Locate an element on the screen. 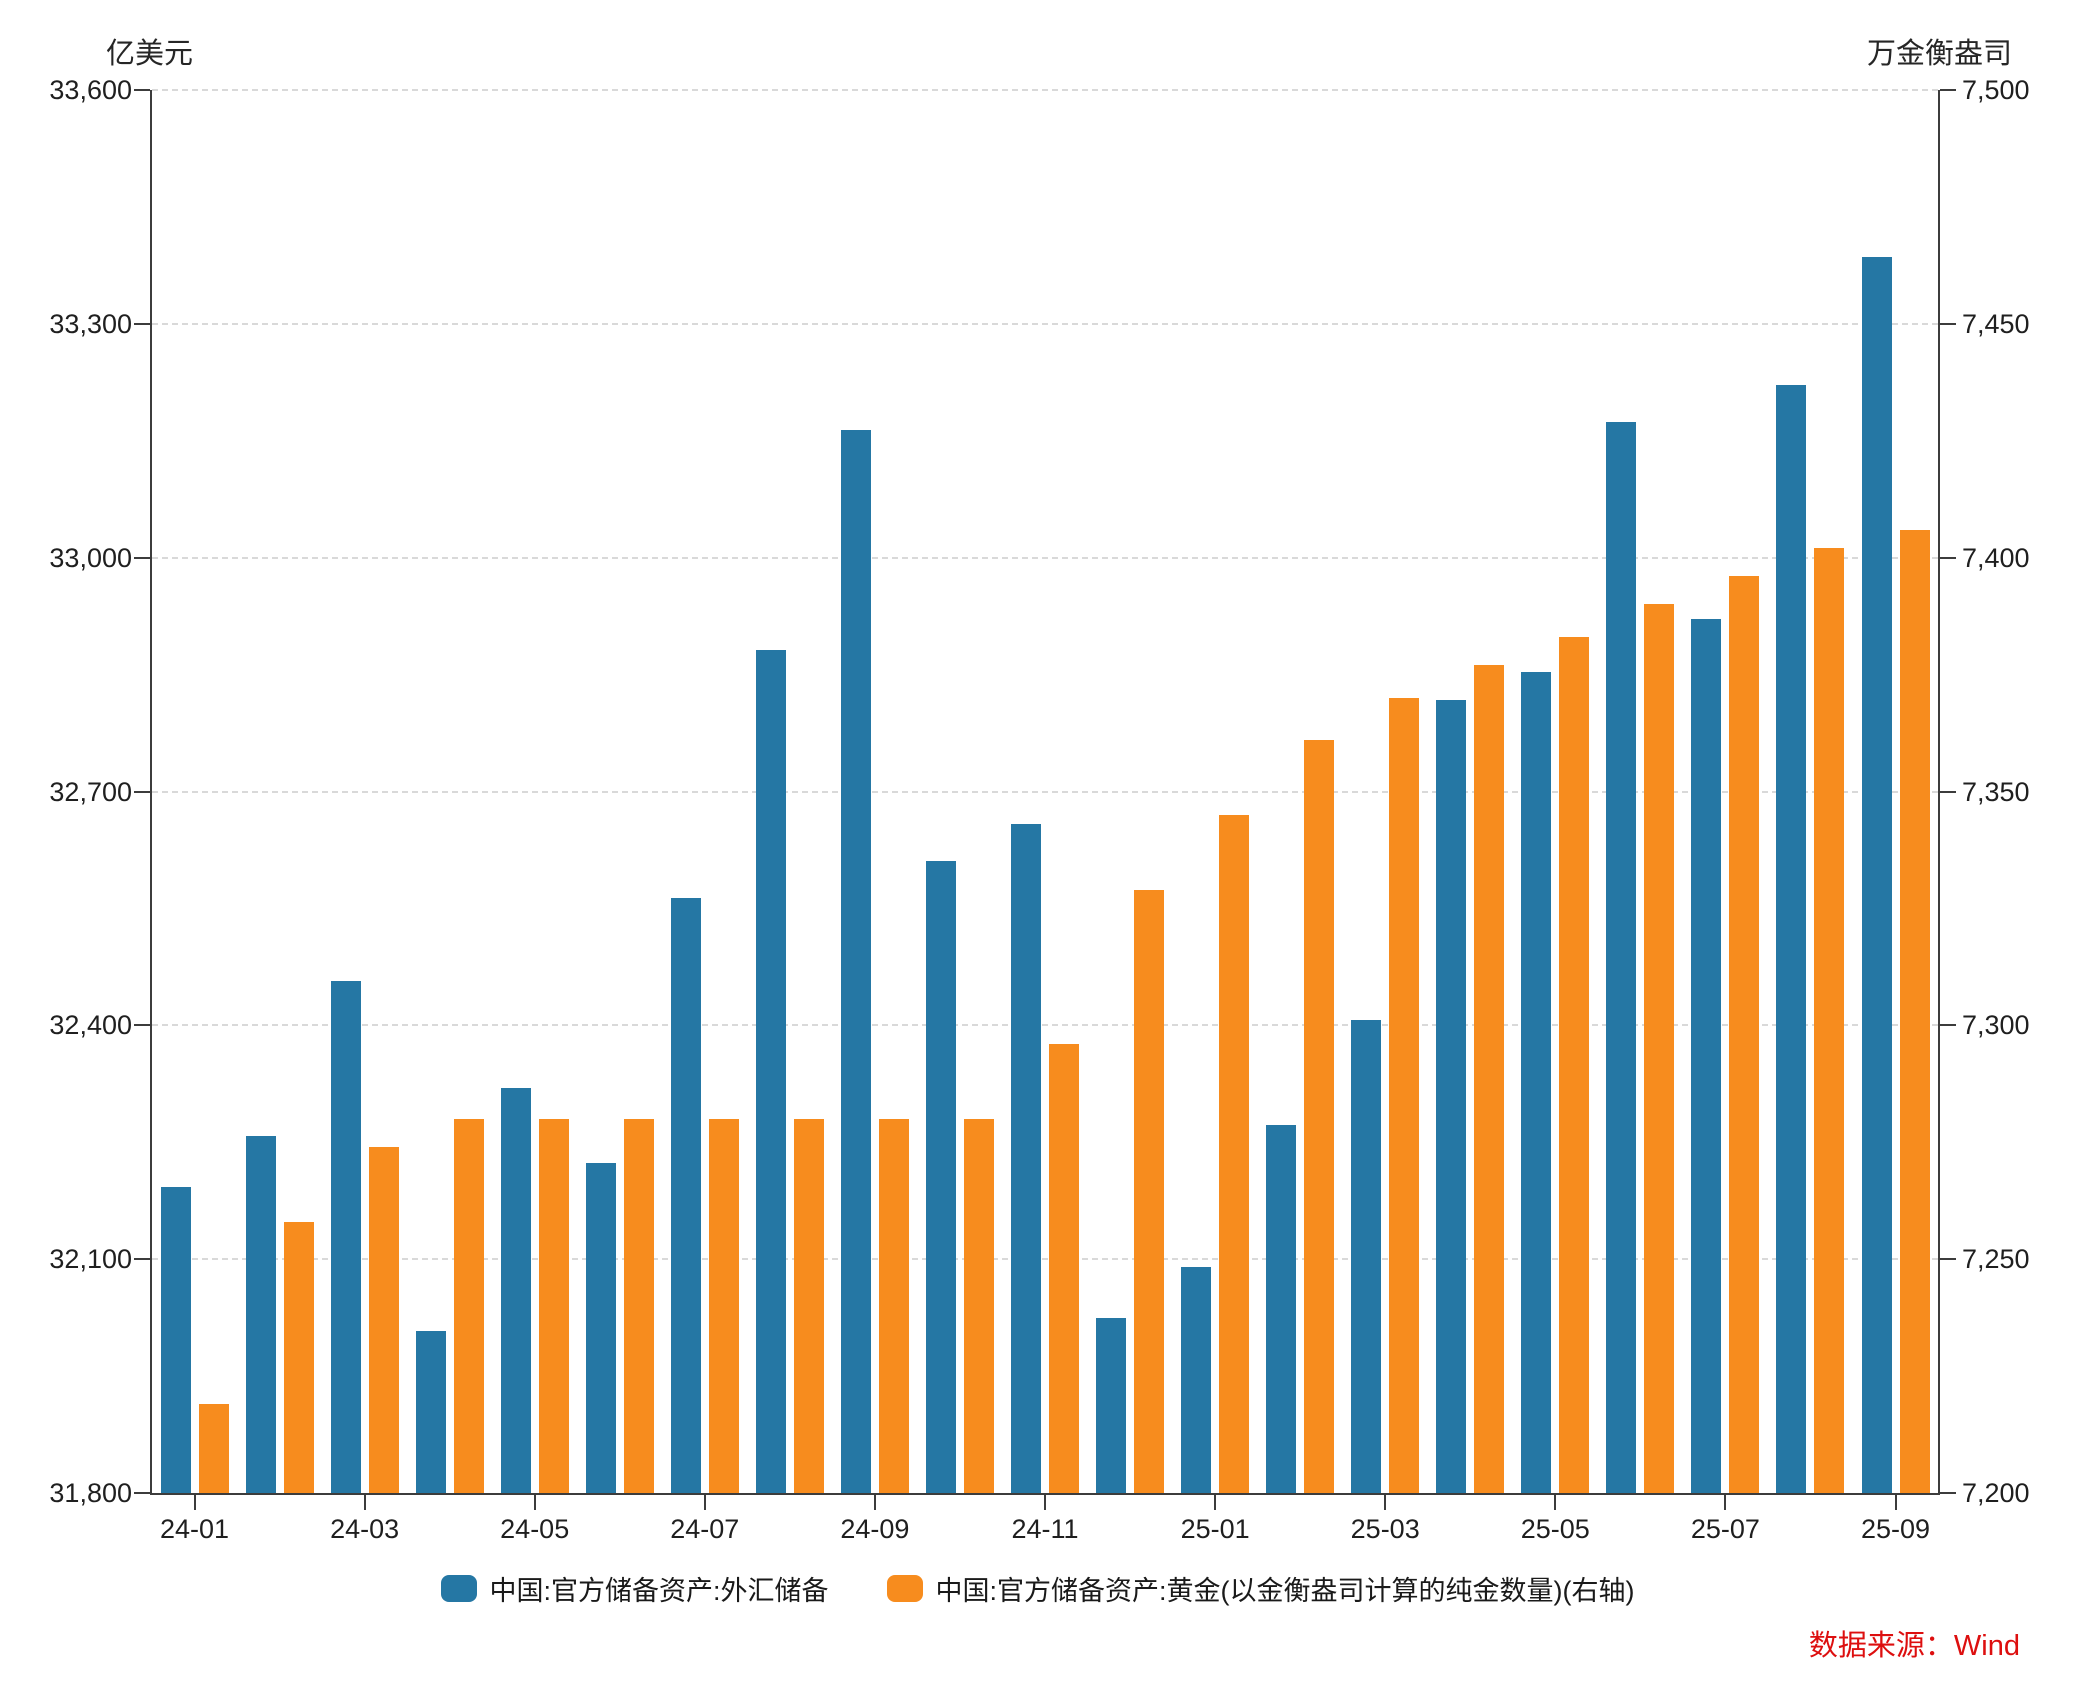  left-axis-tick-label-33300: 33,300 is located at coordinates (90, 323).